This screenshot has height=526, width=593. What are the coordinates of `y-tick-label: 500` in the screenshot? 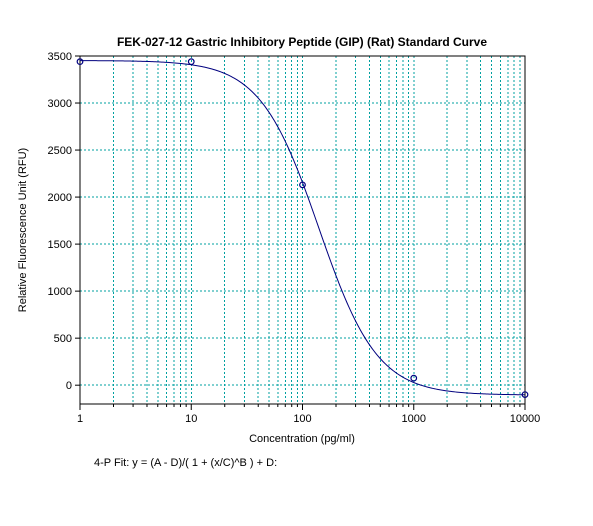 It's located at (63, 339).